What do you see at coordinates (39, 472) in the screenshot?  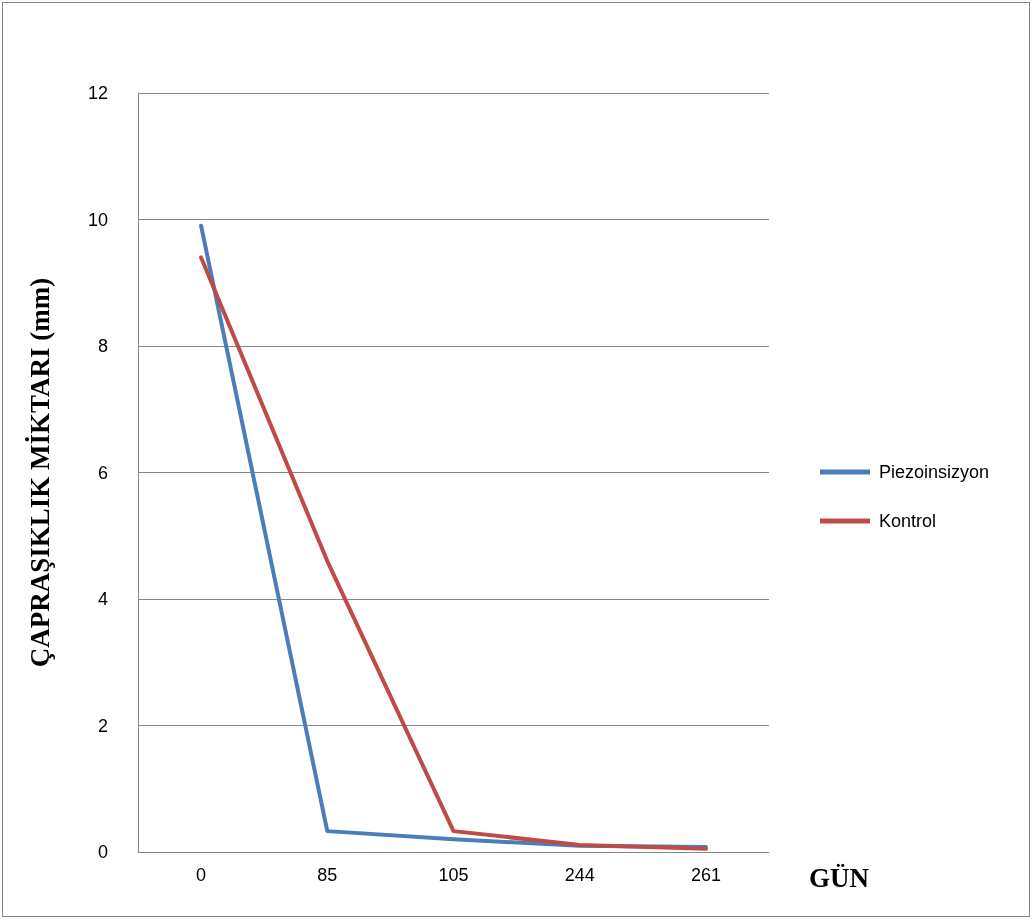 I see `y-axis-title: ÇAPRAŞIKLIK MİKTARI (mm)` at bounding box center [39, 472].